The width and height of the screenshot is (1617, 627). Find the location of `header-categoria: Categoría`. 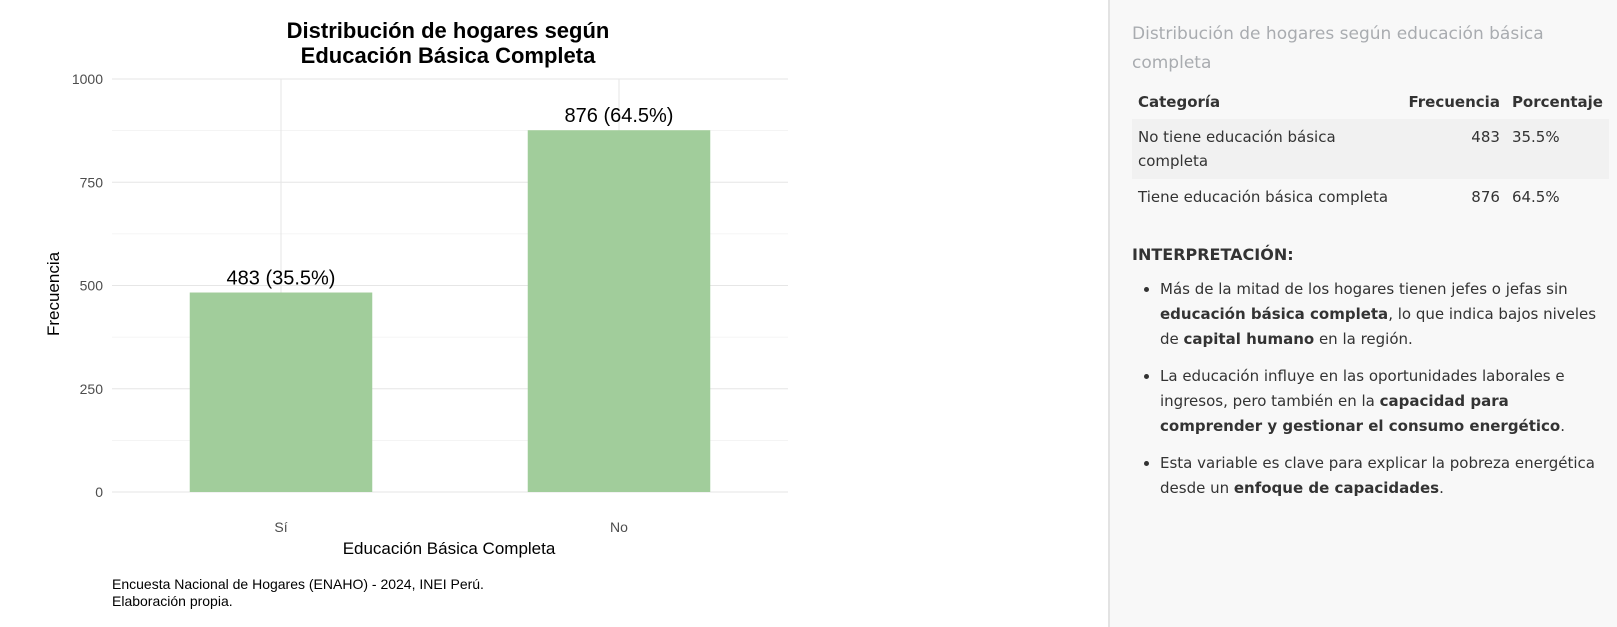

header-categoria: Categoría is located at coordinates (1179, 102).